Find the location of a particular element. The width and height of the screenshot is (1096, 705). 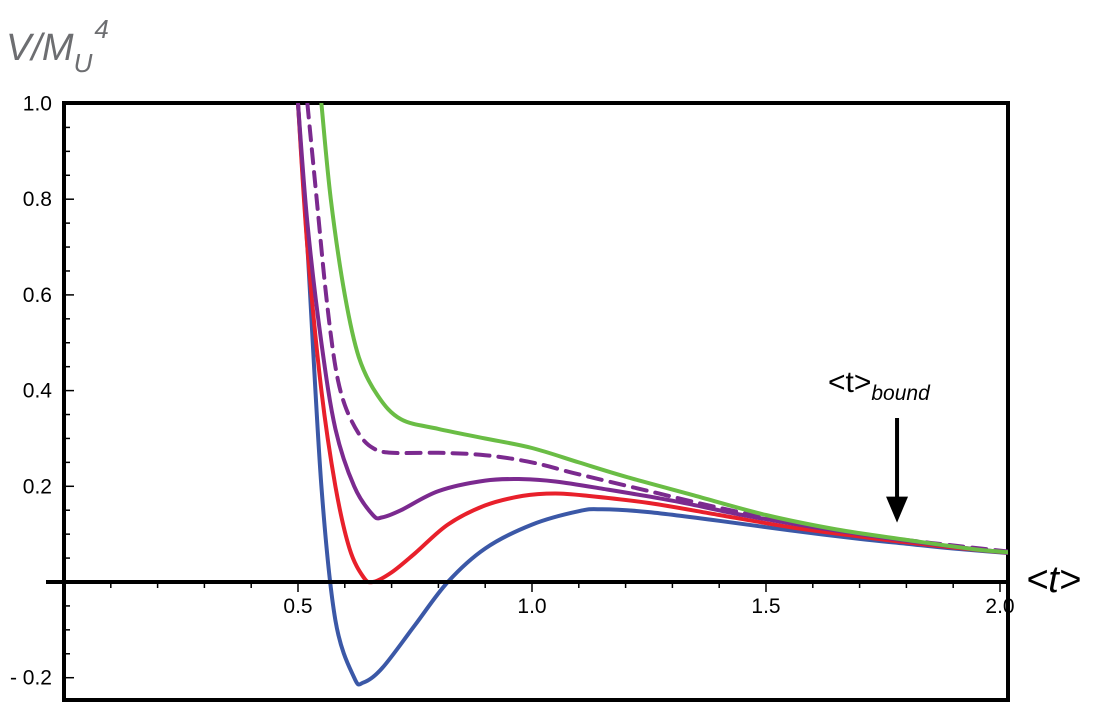

y-axis-label-sub: U is located at coordinates (83, 63).